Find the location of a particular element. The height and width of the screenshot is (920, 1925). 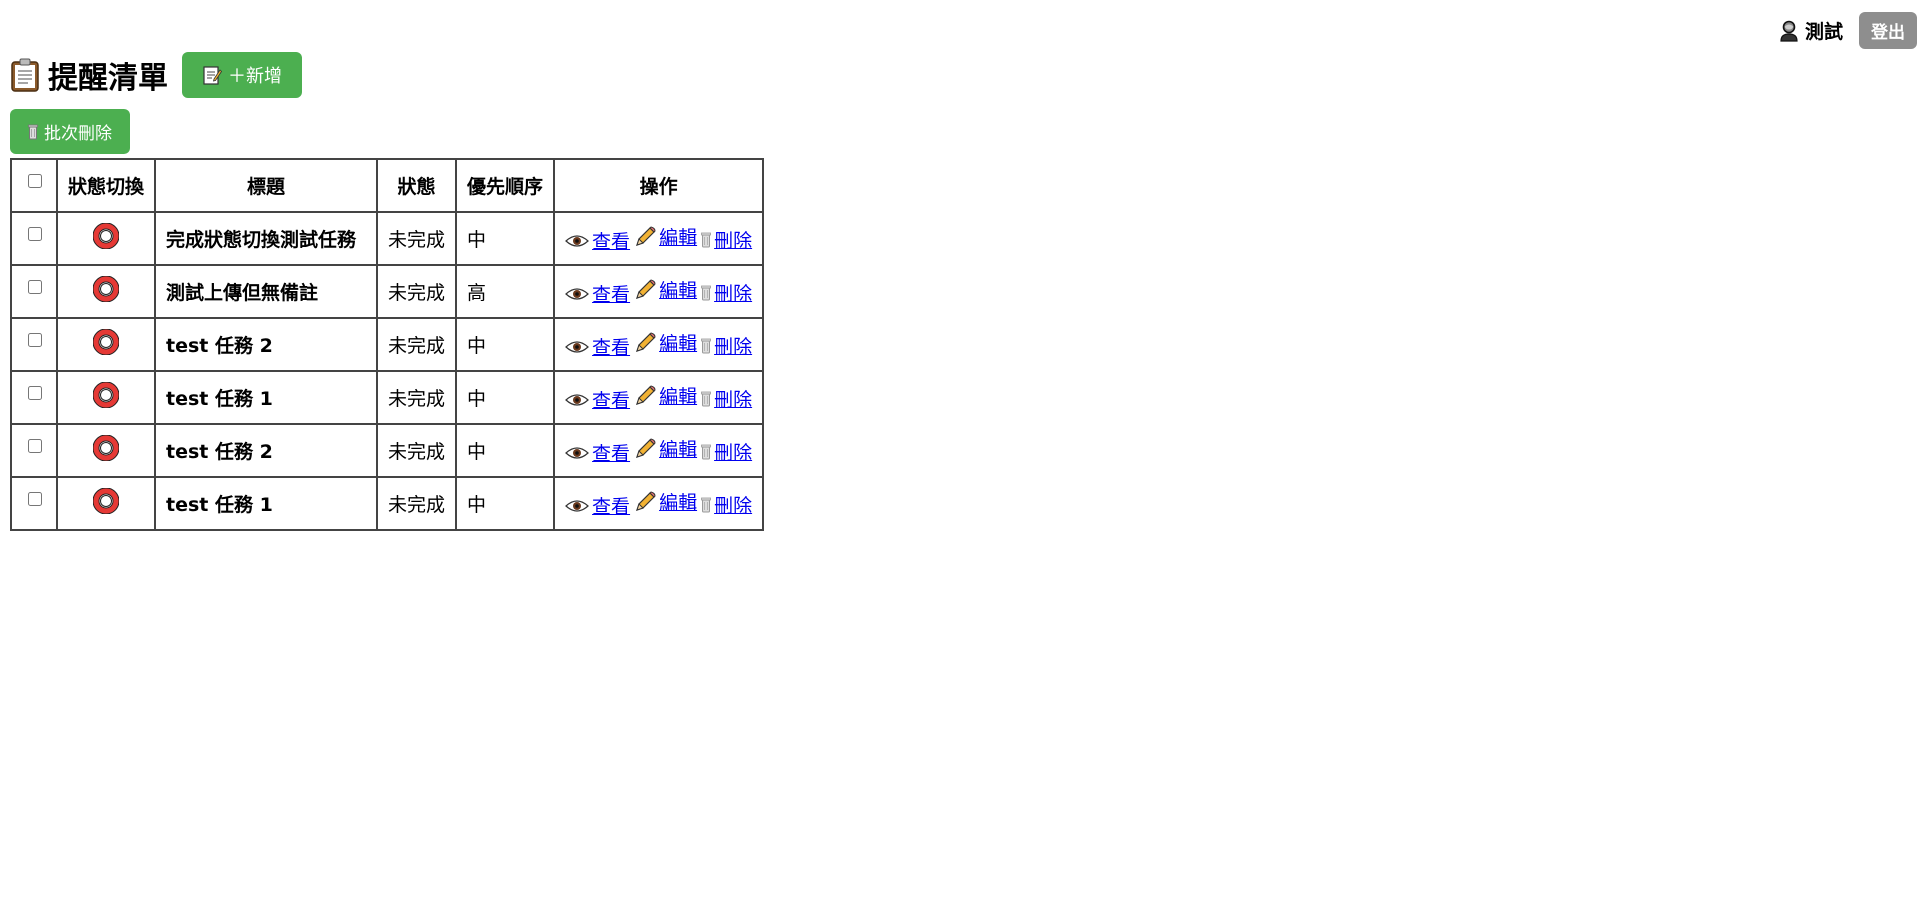

column-header-title: 標題 is located at coordinates (266, 185).